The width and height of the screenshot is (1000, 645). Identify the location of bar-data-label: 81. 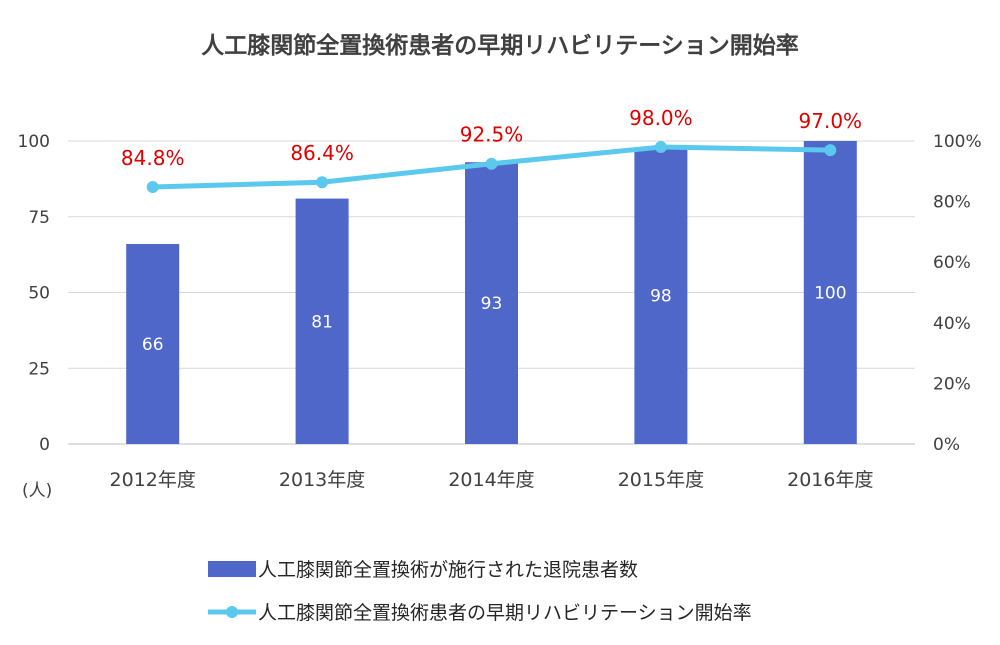
(322, 322).